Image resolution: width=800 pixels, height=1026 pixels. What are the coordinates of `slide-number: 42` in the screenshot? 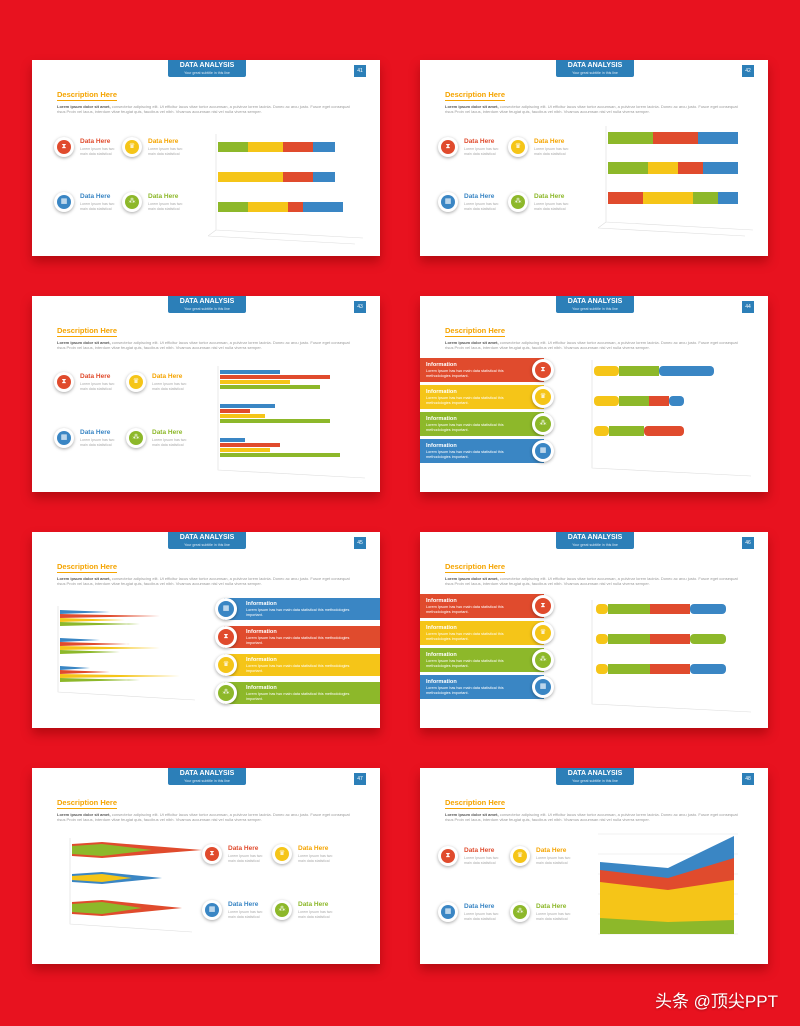 It's located at (748, 71).